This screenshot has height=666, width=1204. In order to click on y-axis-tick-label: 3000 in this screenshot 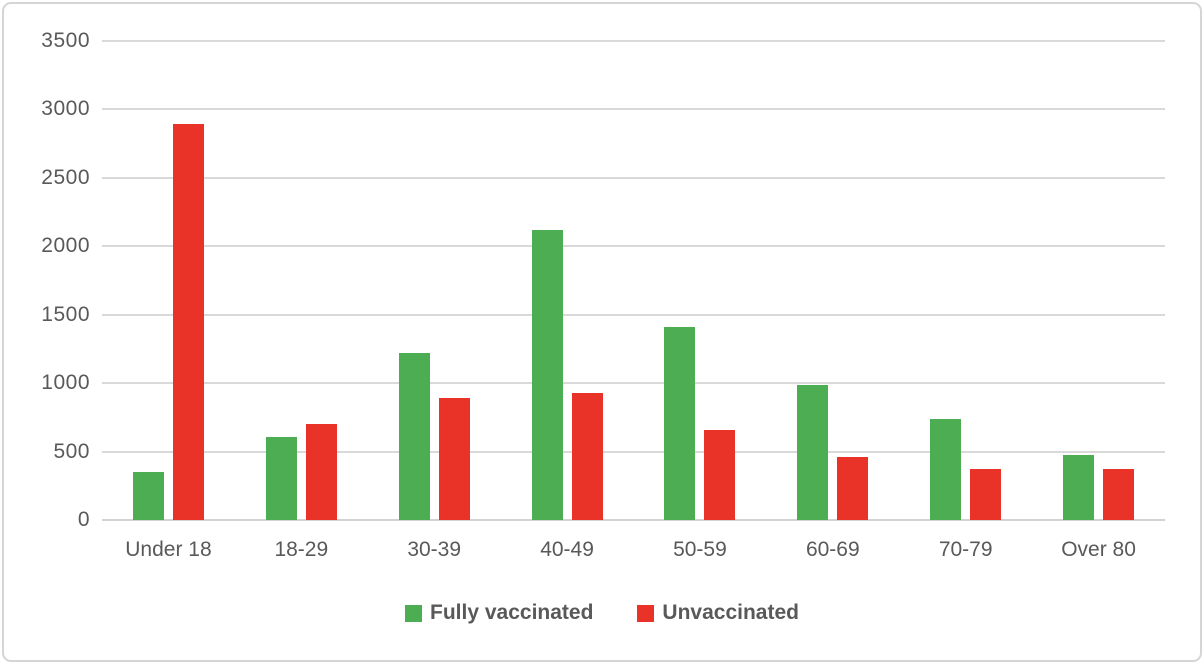, I will do `click(65, 109)`.